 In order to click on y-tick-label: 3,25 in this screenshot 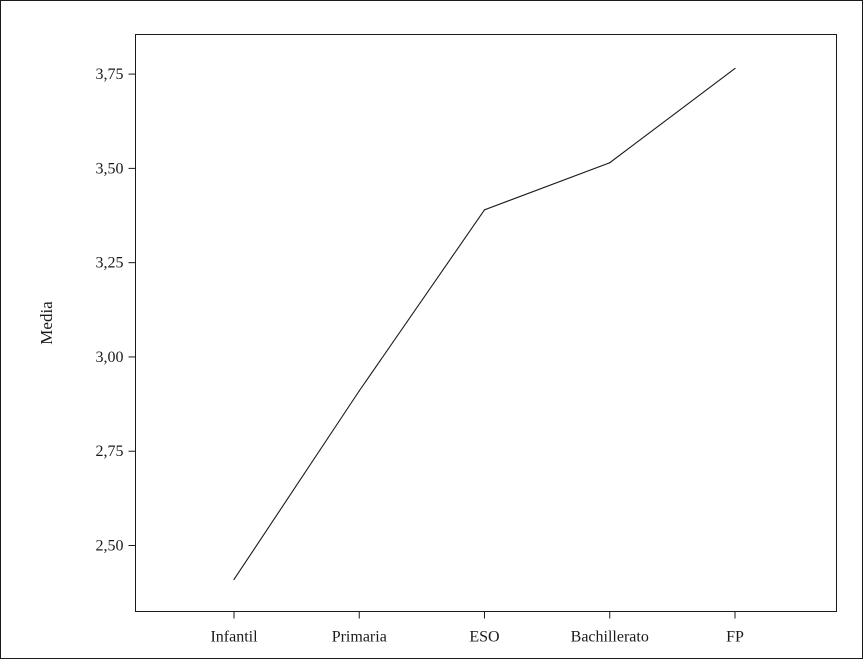, I will do `click(110, 263)`.